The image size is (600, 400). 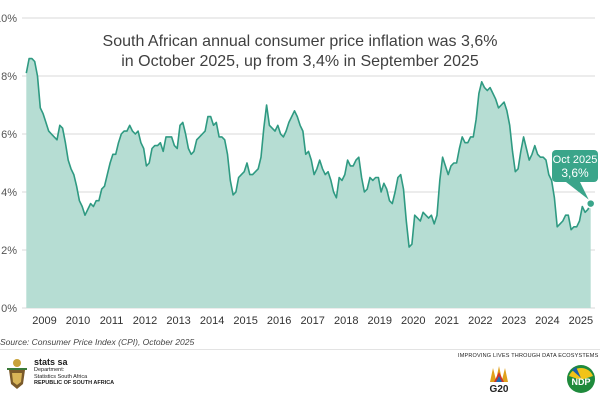 What do you see at coordinates (61, 376) in the screenshot?
I see `org-unit: Statistics South Africa` at bounding box center [61, 376].